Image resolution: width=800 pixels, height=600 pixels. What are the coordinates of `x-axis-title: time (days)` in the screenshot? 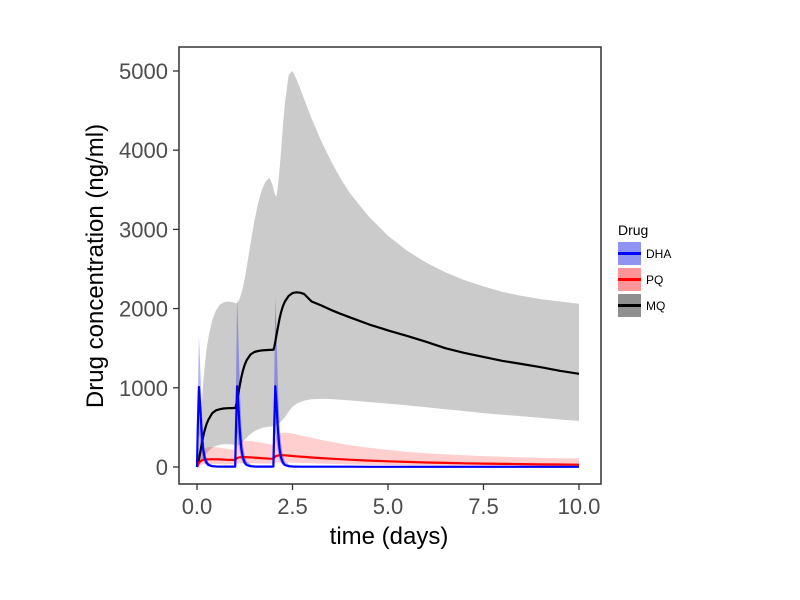 It's located at (389, 536).